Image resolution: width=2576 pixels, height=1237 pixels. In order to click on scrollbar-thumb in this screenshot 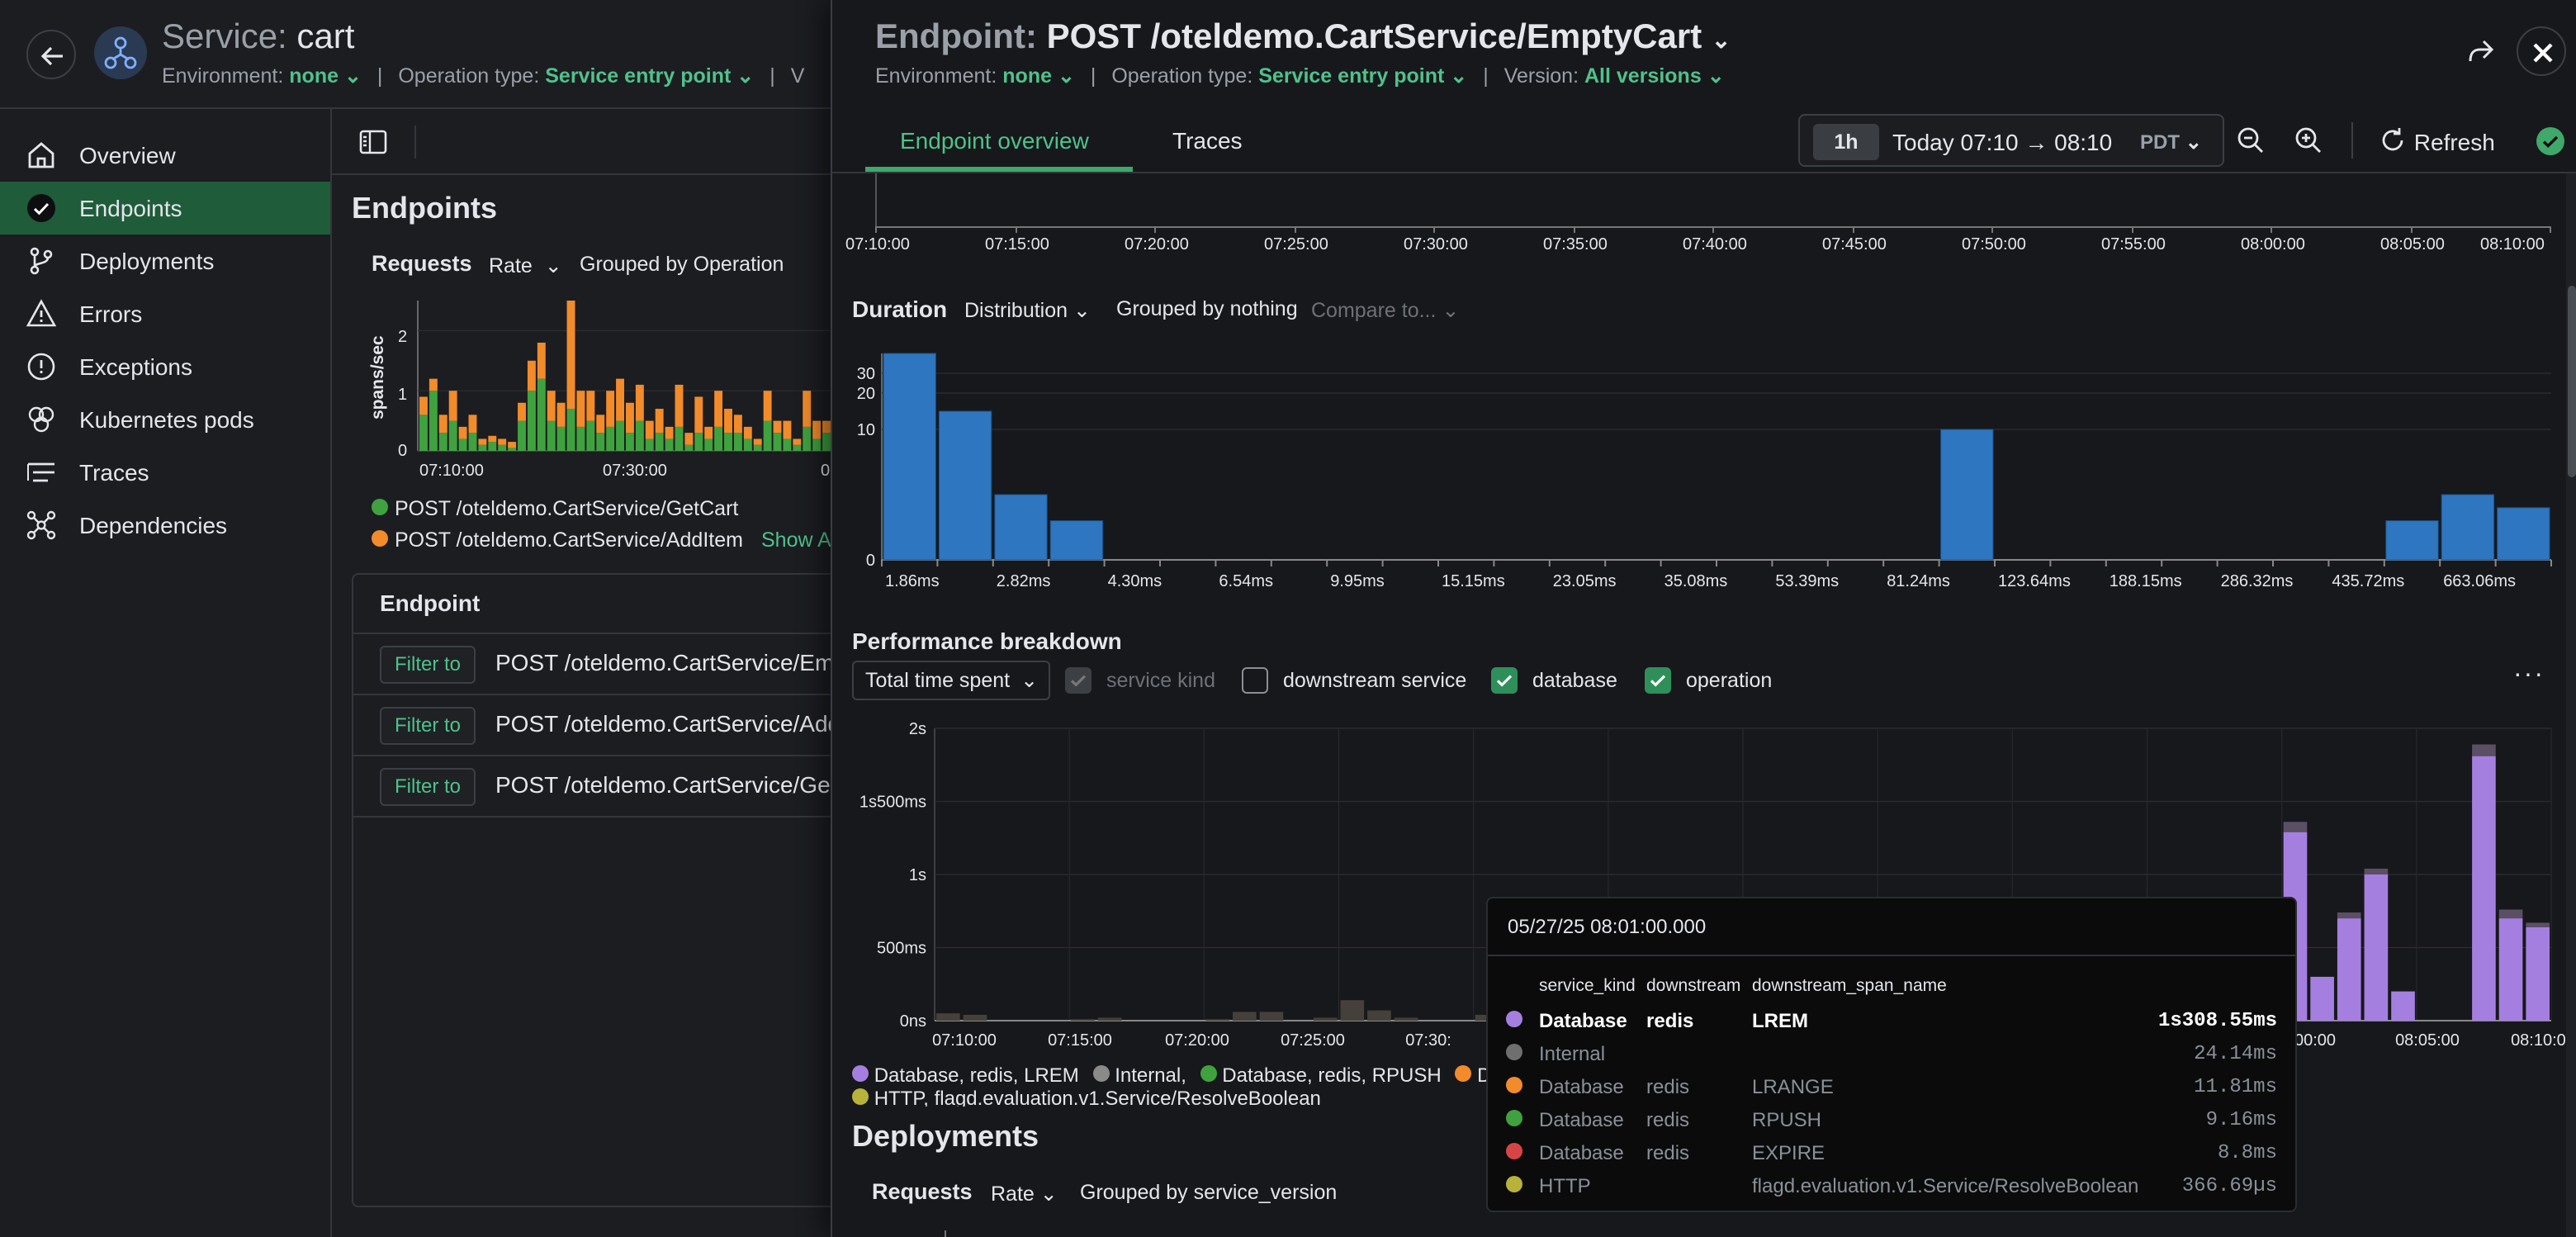, I will do `click(2572, 381)`.